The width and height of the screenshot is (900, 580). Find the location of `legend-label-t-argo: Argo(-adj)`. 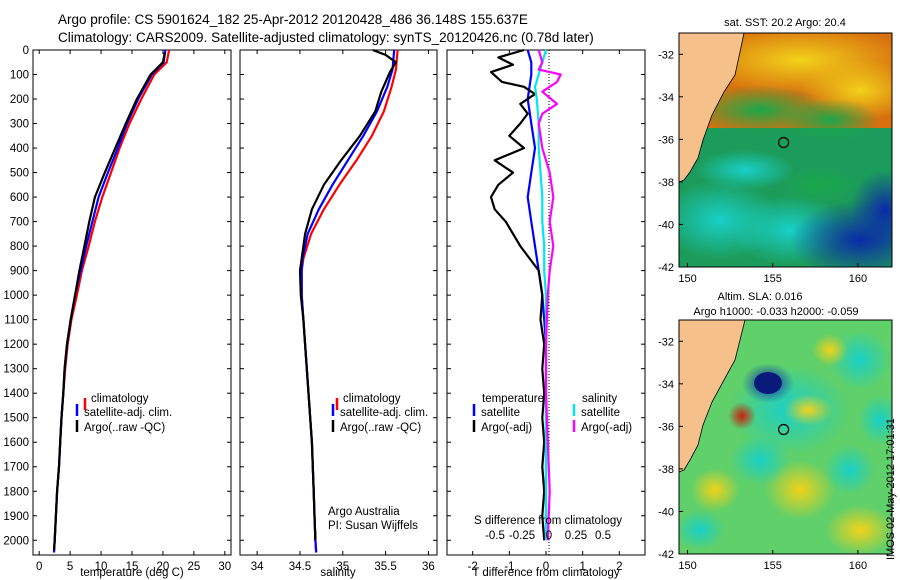

legend-label-t-argo: Argo(-adj) is located at coordinates (506, 428).